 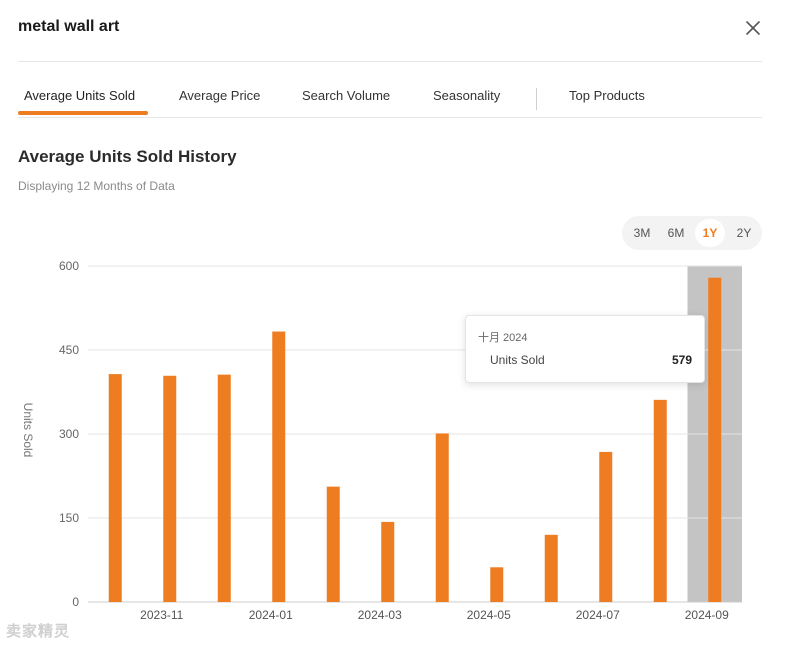 What do you see at coordinates (69, 434) in the screenshot?
I see `y-tick-label: 300` at bounding box center [69, 434].